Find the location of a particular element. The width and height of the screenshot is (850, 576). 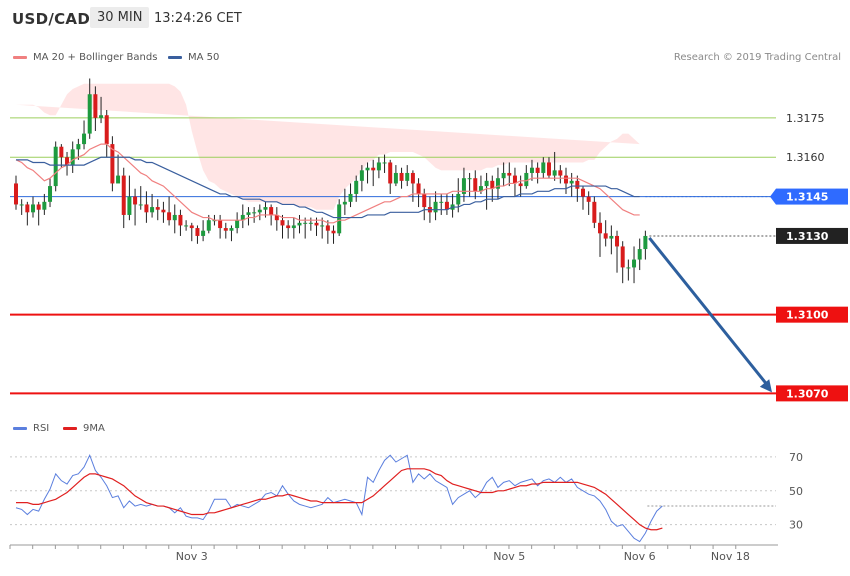

header-bar: USD/CAD 30 MIN 13:24:26 CET is located at coordinates (425, 19).